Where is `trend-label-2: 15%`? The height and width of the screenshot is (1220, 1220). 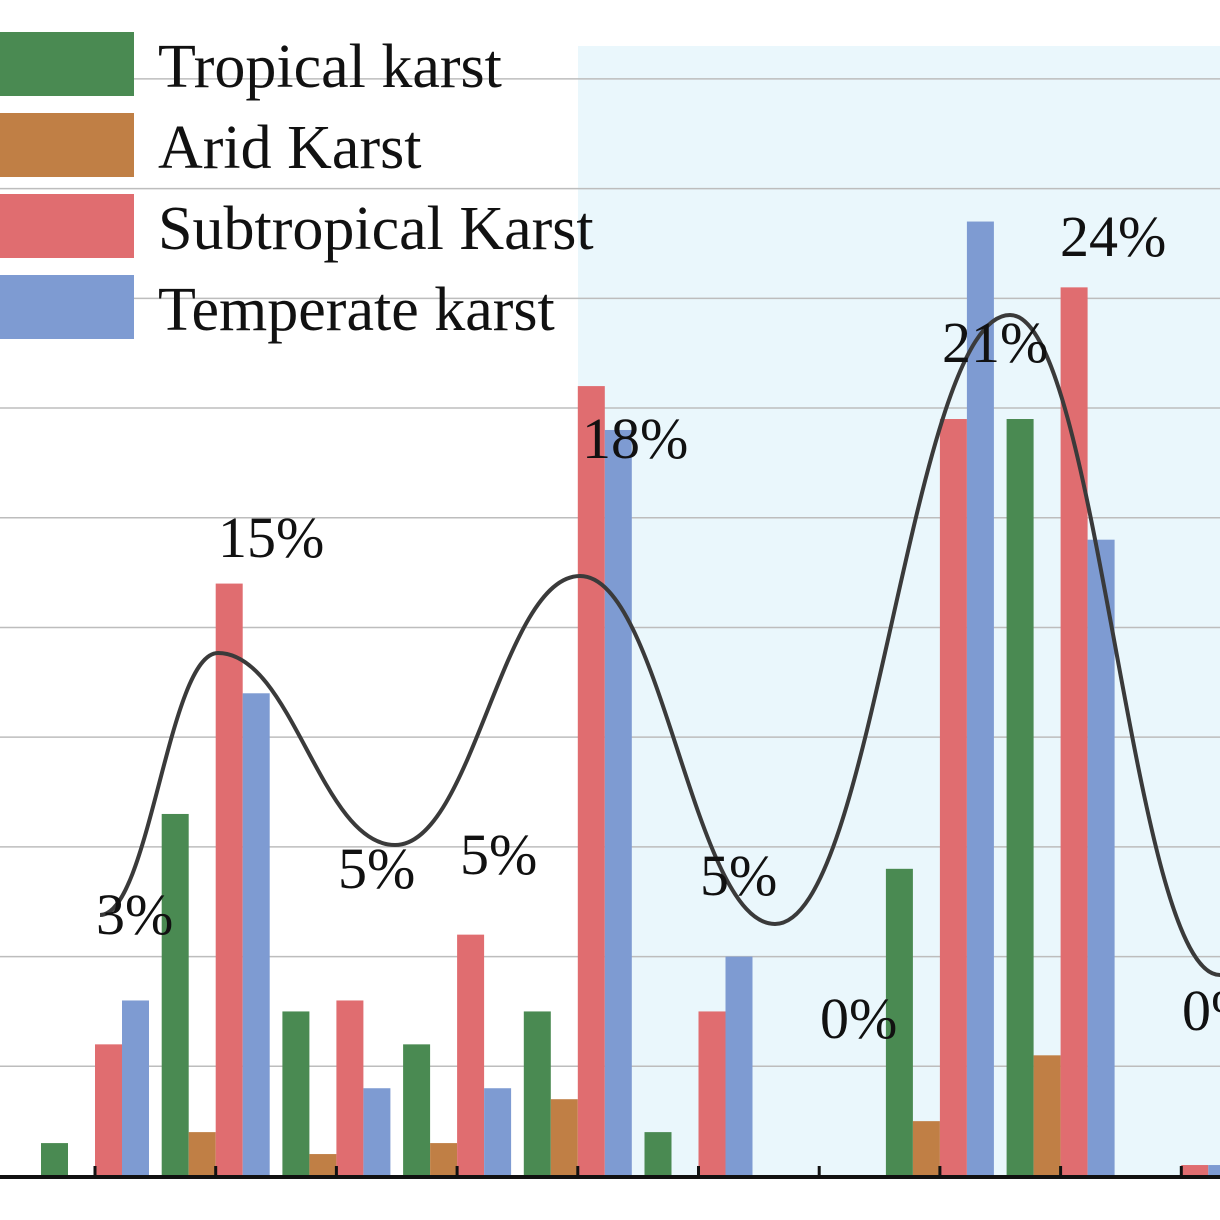
trend-label-2: 15% is located at coordinates (271, 537).